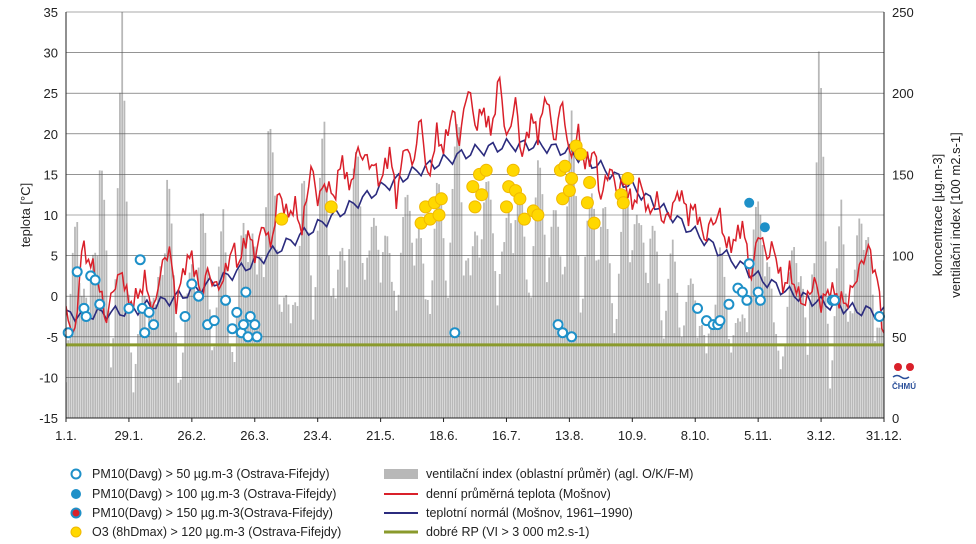 The height and width of the screenshot is (544, 976). Describe the element at coordinates (910, 367) in the screenshot. I see `logo-dot-right` at that location.